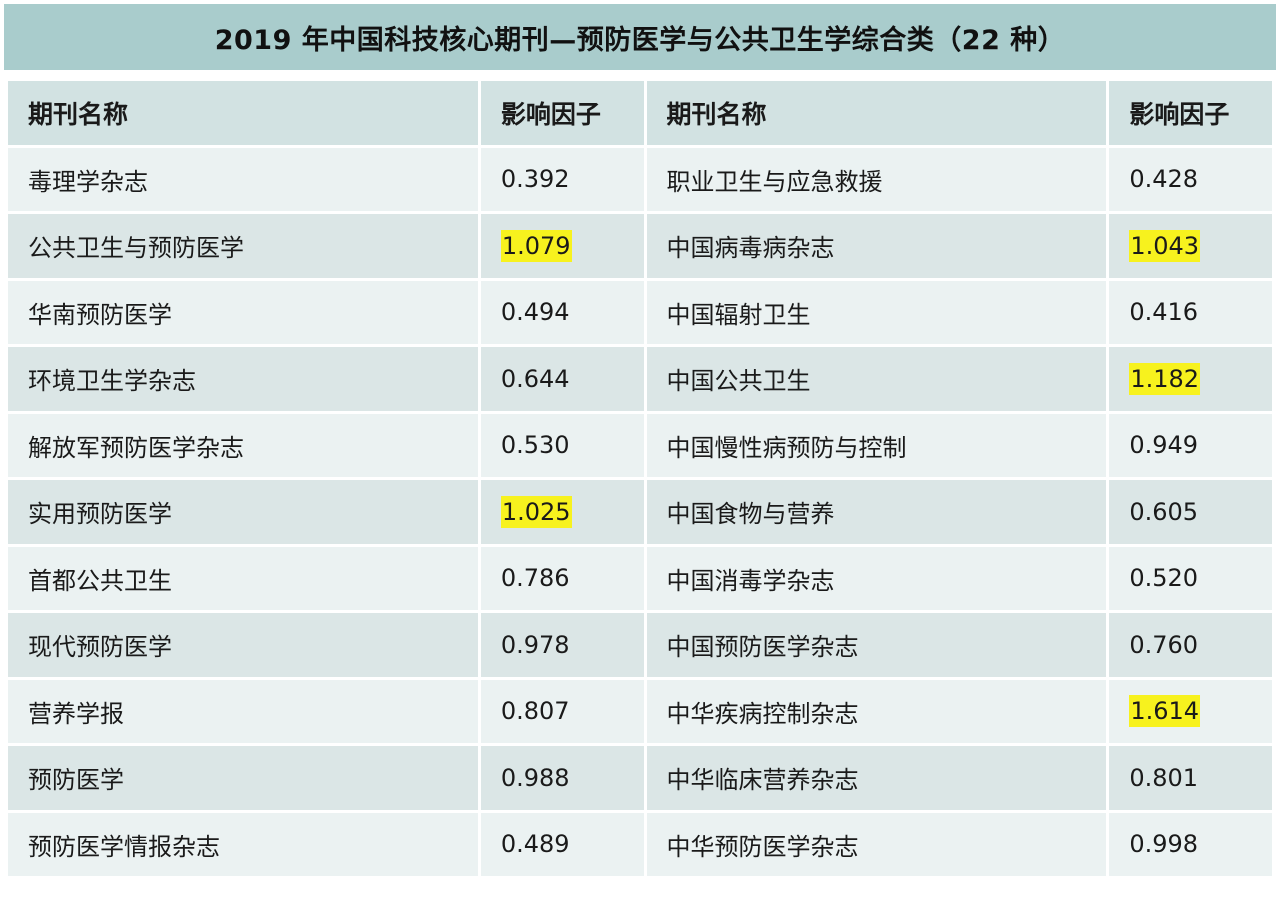  I want to click on journal-name-right: 职业卫生与应急救援, so click(774, 181).